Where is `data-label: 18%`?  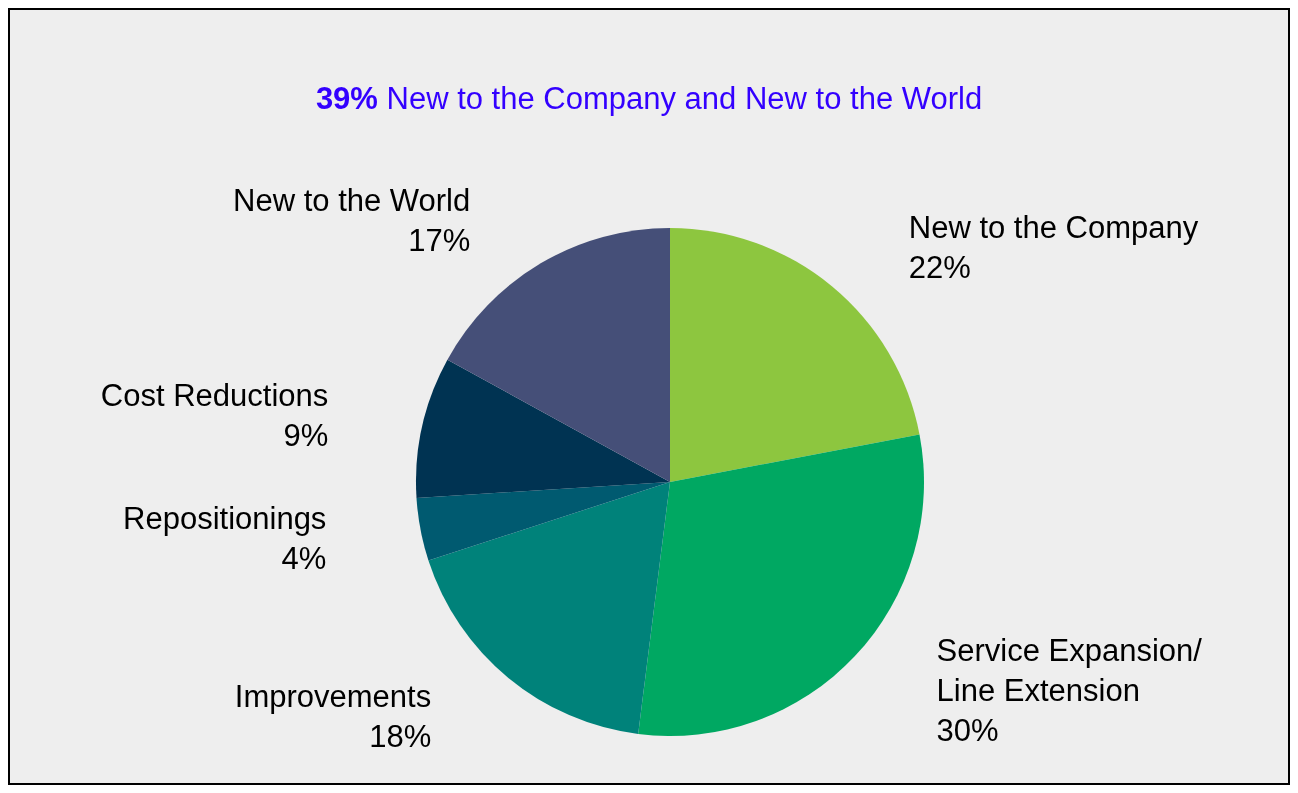 data-label: 18% is located at coordinates (400, 736).